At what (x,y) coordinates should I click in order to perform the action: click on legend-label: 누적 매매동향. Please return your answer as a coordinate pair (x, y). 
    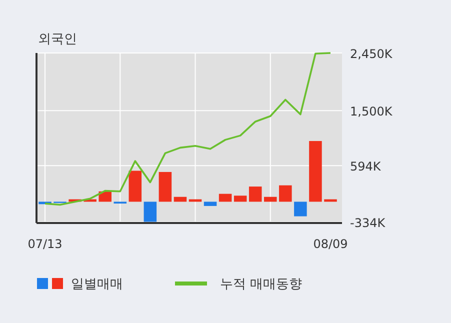
    Looking at the image, I should click on (261, 284).